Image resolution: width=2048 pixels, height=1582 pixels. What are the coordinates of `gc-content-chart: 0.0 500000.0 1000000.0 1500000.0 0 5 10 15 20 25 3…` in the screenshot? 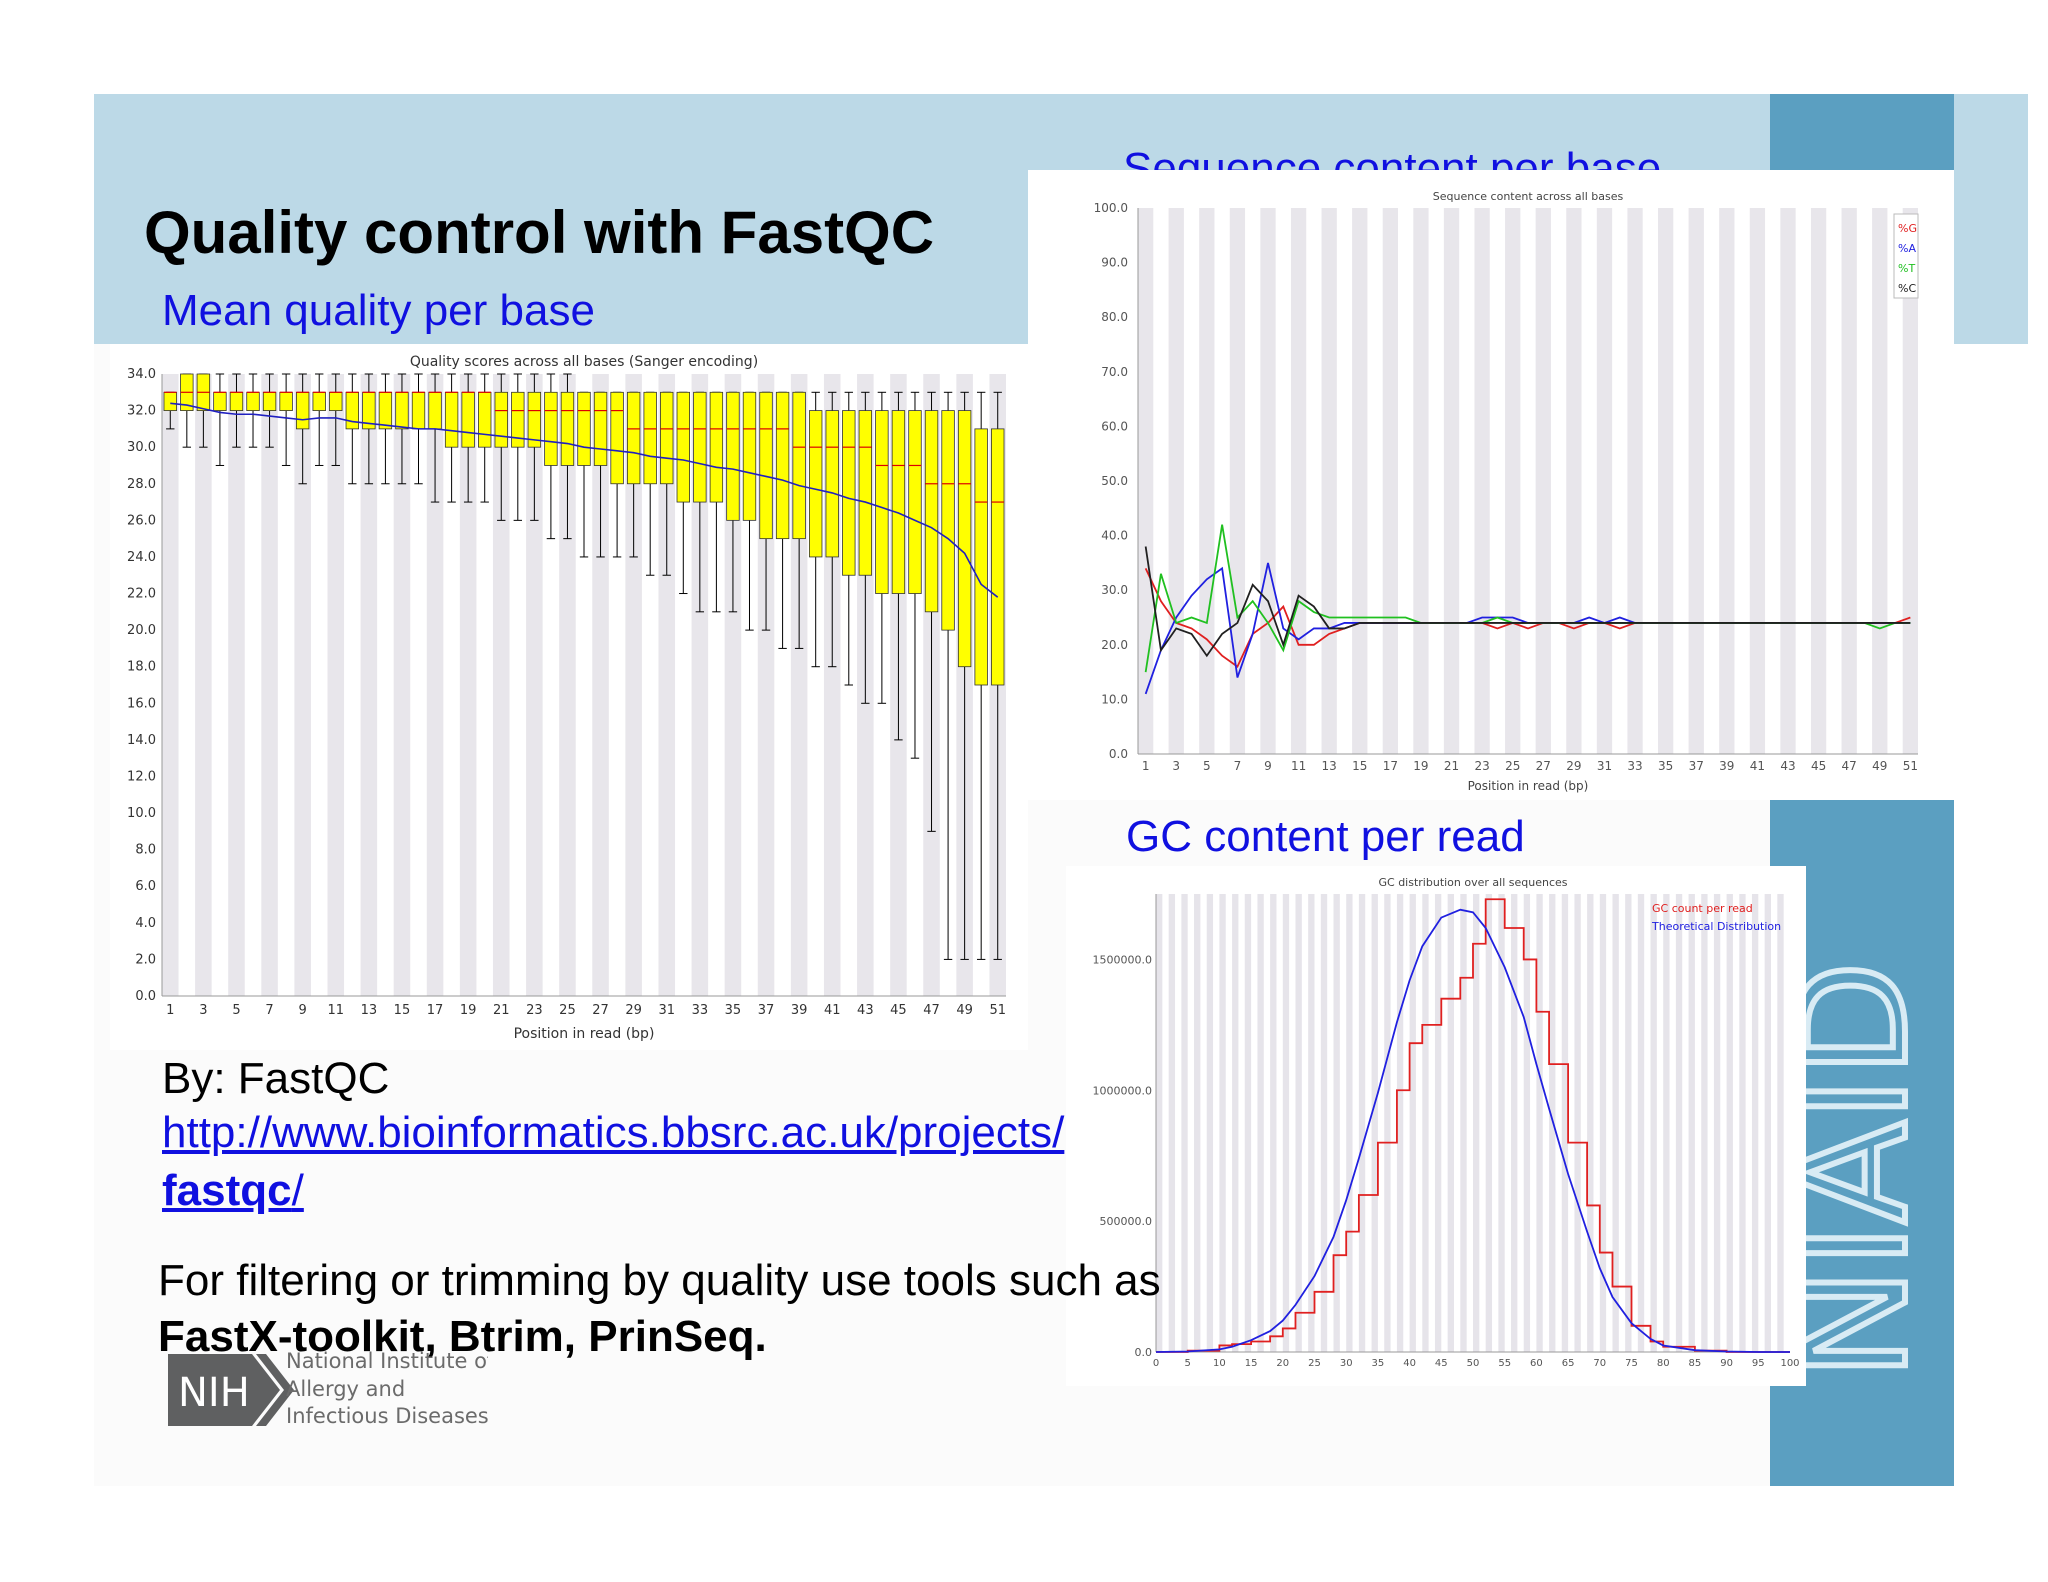 It's located at (1446, 1122).